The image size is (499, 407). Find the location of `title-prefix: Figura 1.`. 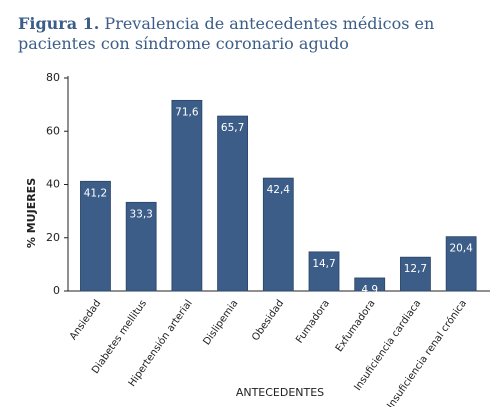

title-prefix: Figura 1. is located at coordinates (59, 23).